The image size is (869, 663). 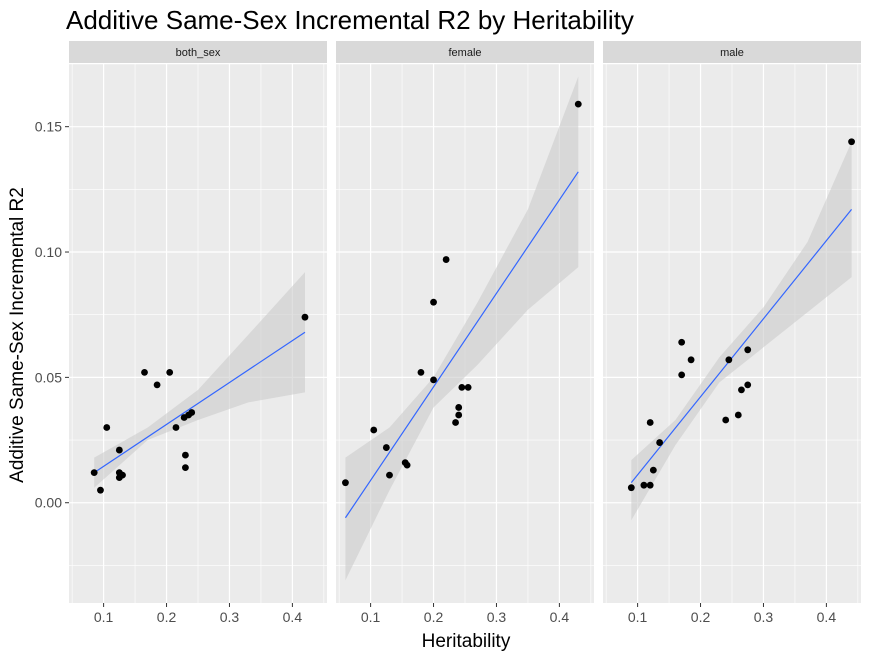 What do you see at coordinates (52, 315) in the screenshot?
I see `y-axis: 0.00 0.05 0.10 0.15` at bounding box center [52, 315].